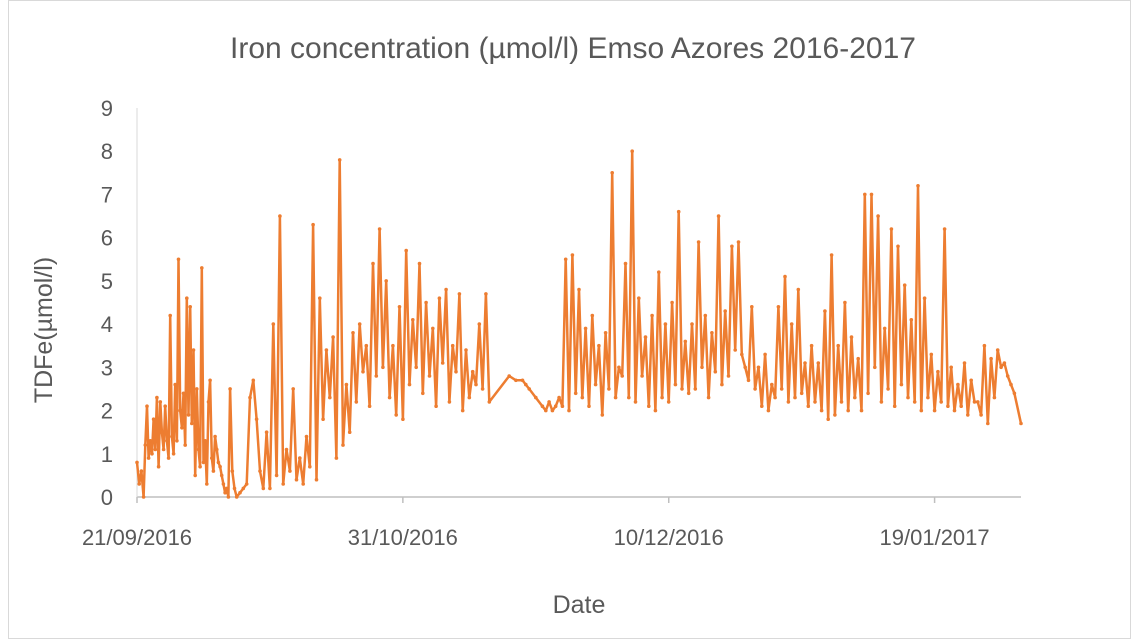 The image size is (1140, 642). Describe the element at coordinates (403, 537) in the screenshot. I see `x-tick-label: 31/10/2016` at that location.